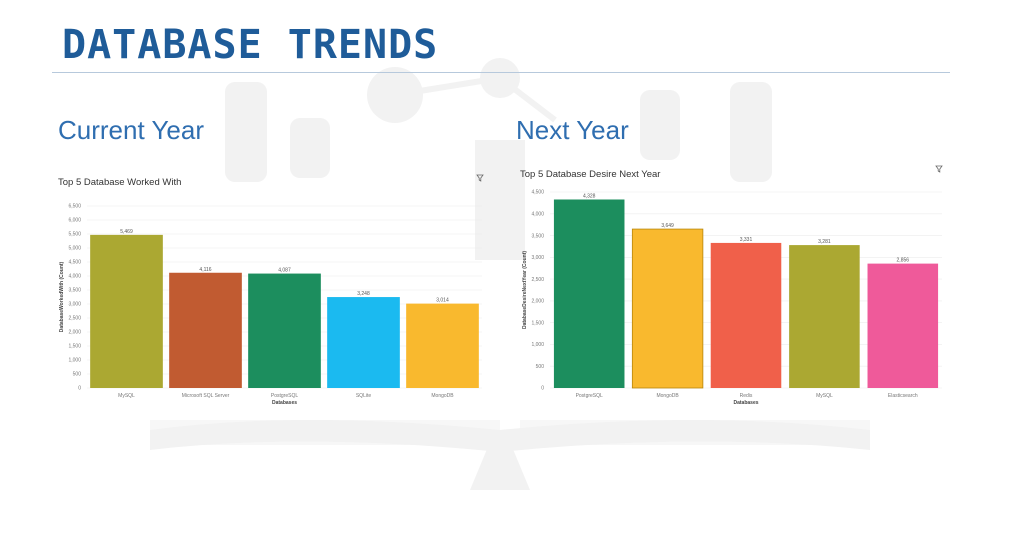  What do you see at coordinates (74, 347) in the screenshot?
I see `current-y-tick-label: 1,500` at bounding box center [74, 347].